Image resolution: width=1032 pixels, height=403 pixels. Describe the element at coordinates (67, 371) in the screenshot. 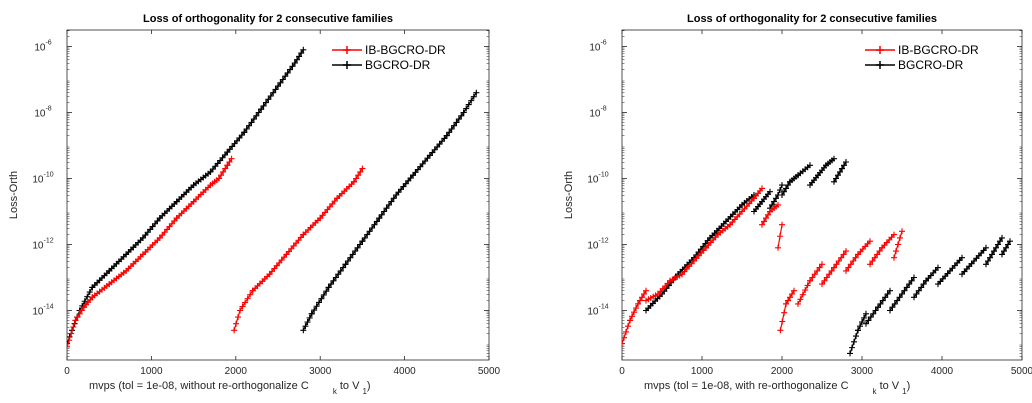

I see `x-tick-label: 0` at that location.